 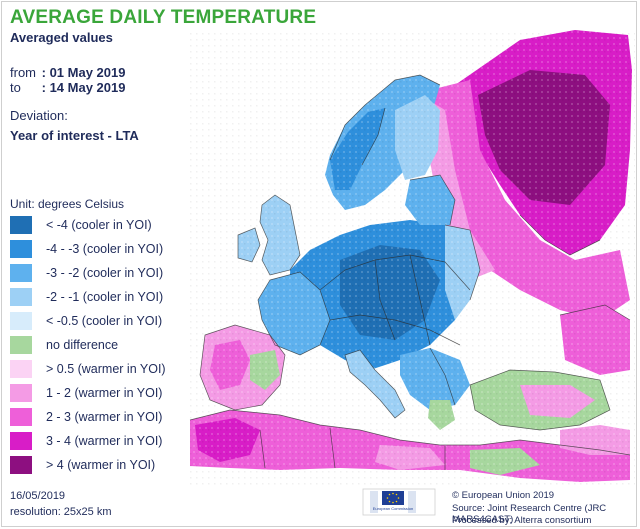 What do you see at coordinates (105, 249) in the screenshot?
I see `legend-label: -4 - -3 (cooler in YOI)` at bounding box center [105, 249].